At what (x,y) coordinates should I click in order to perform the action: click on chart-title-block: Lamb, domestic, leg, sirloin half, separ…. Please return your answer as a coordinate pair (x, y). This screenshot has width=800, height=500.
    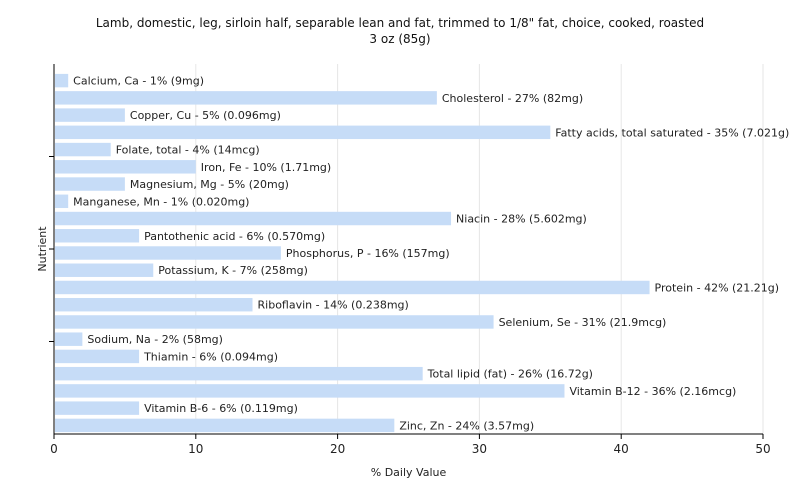
    Looking at the image, I should click on (400, 31).